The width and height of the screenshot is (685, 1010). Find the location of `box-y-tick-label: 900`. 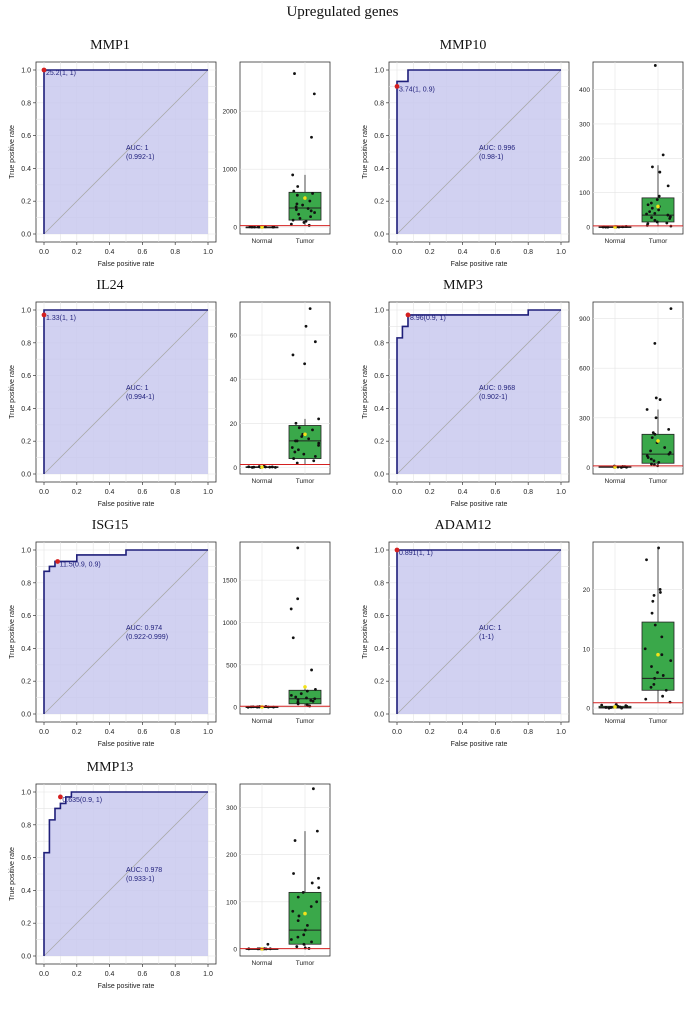

box-y-tick-label: 900 is located at coordinates (584, 319).